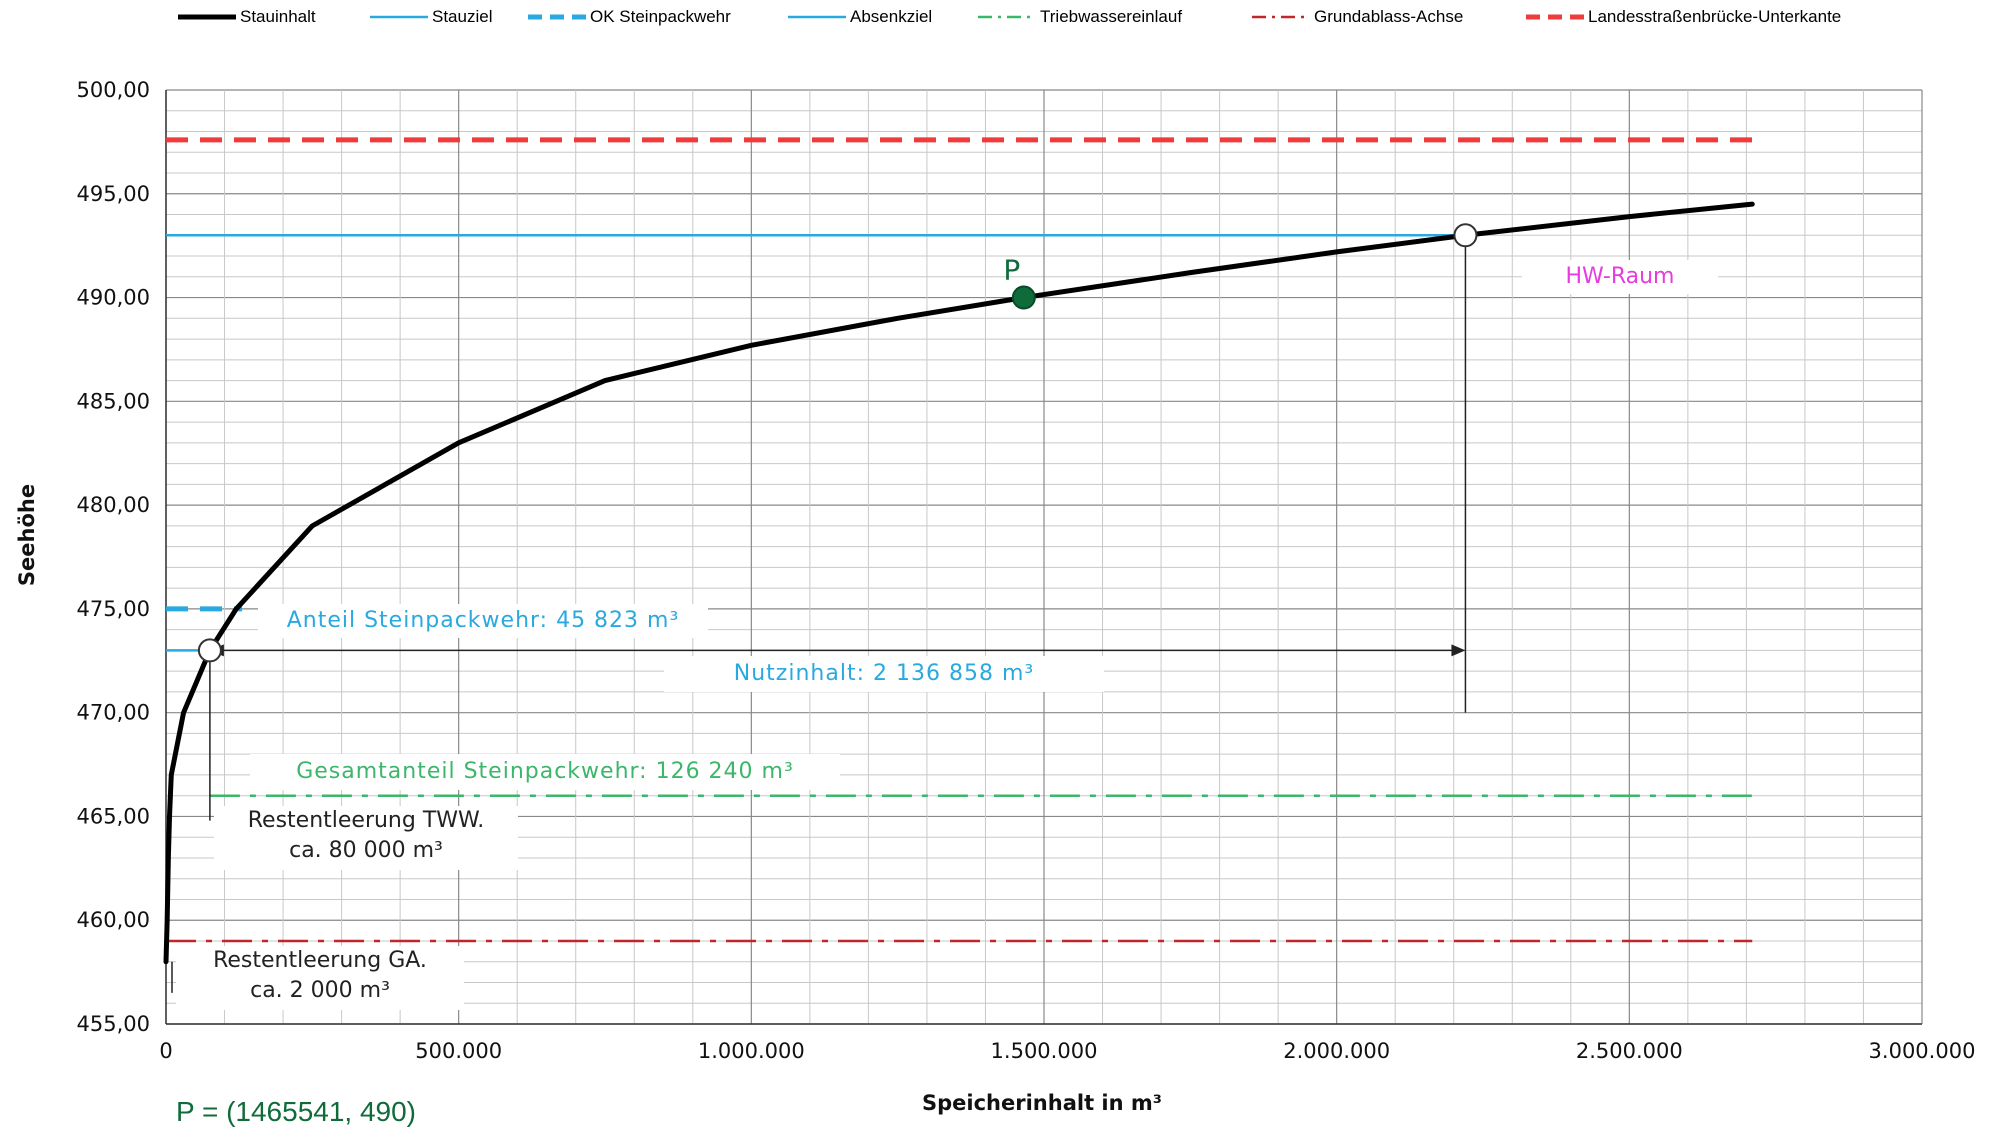  Describe the element at coordinates (366, 850) in the screenshot. I see `restentleerung-tww-line2: ca. 80 000 m³` at that location.